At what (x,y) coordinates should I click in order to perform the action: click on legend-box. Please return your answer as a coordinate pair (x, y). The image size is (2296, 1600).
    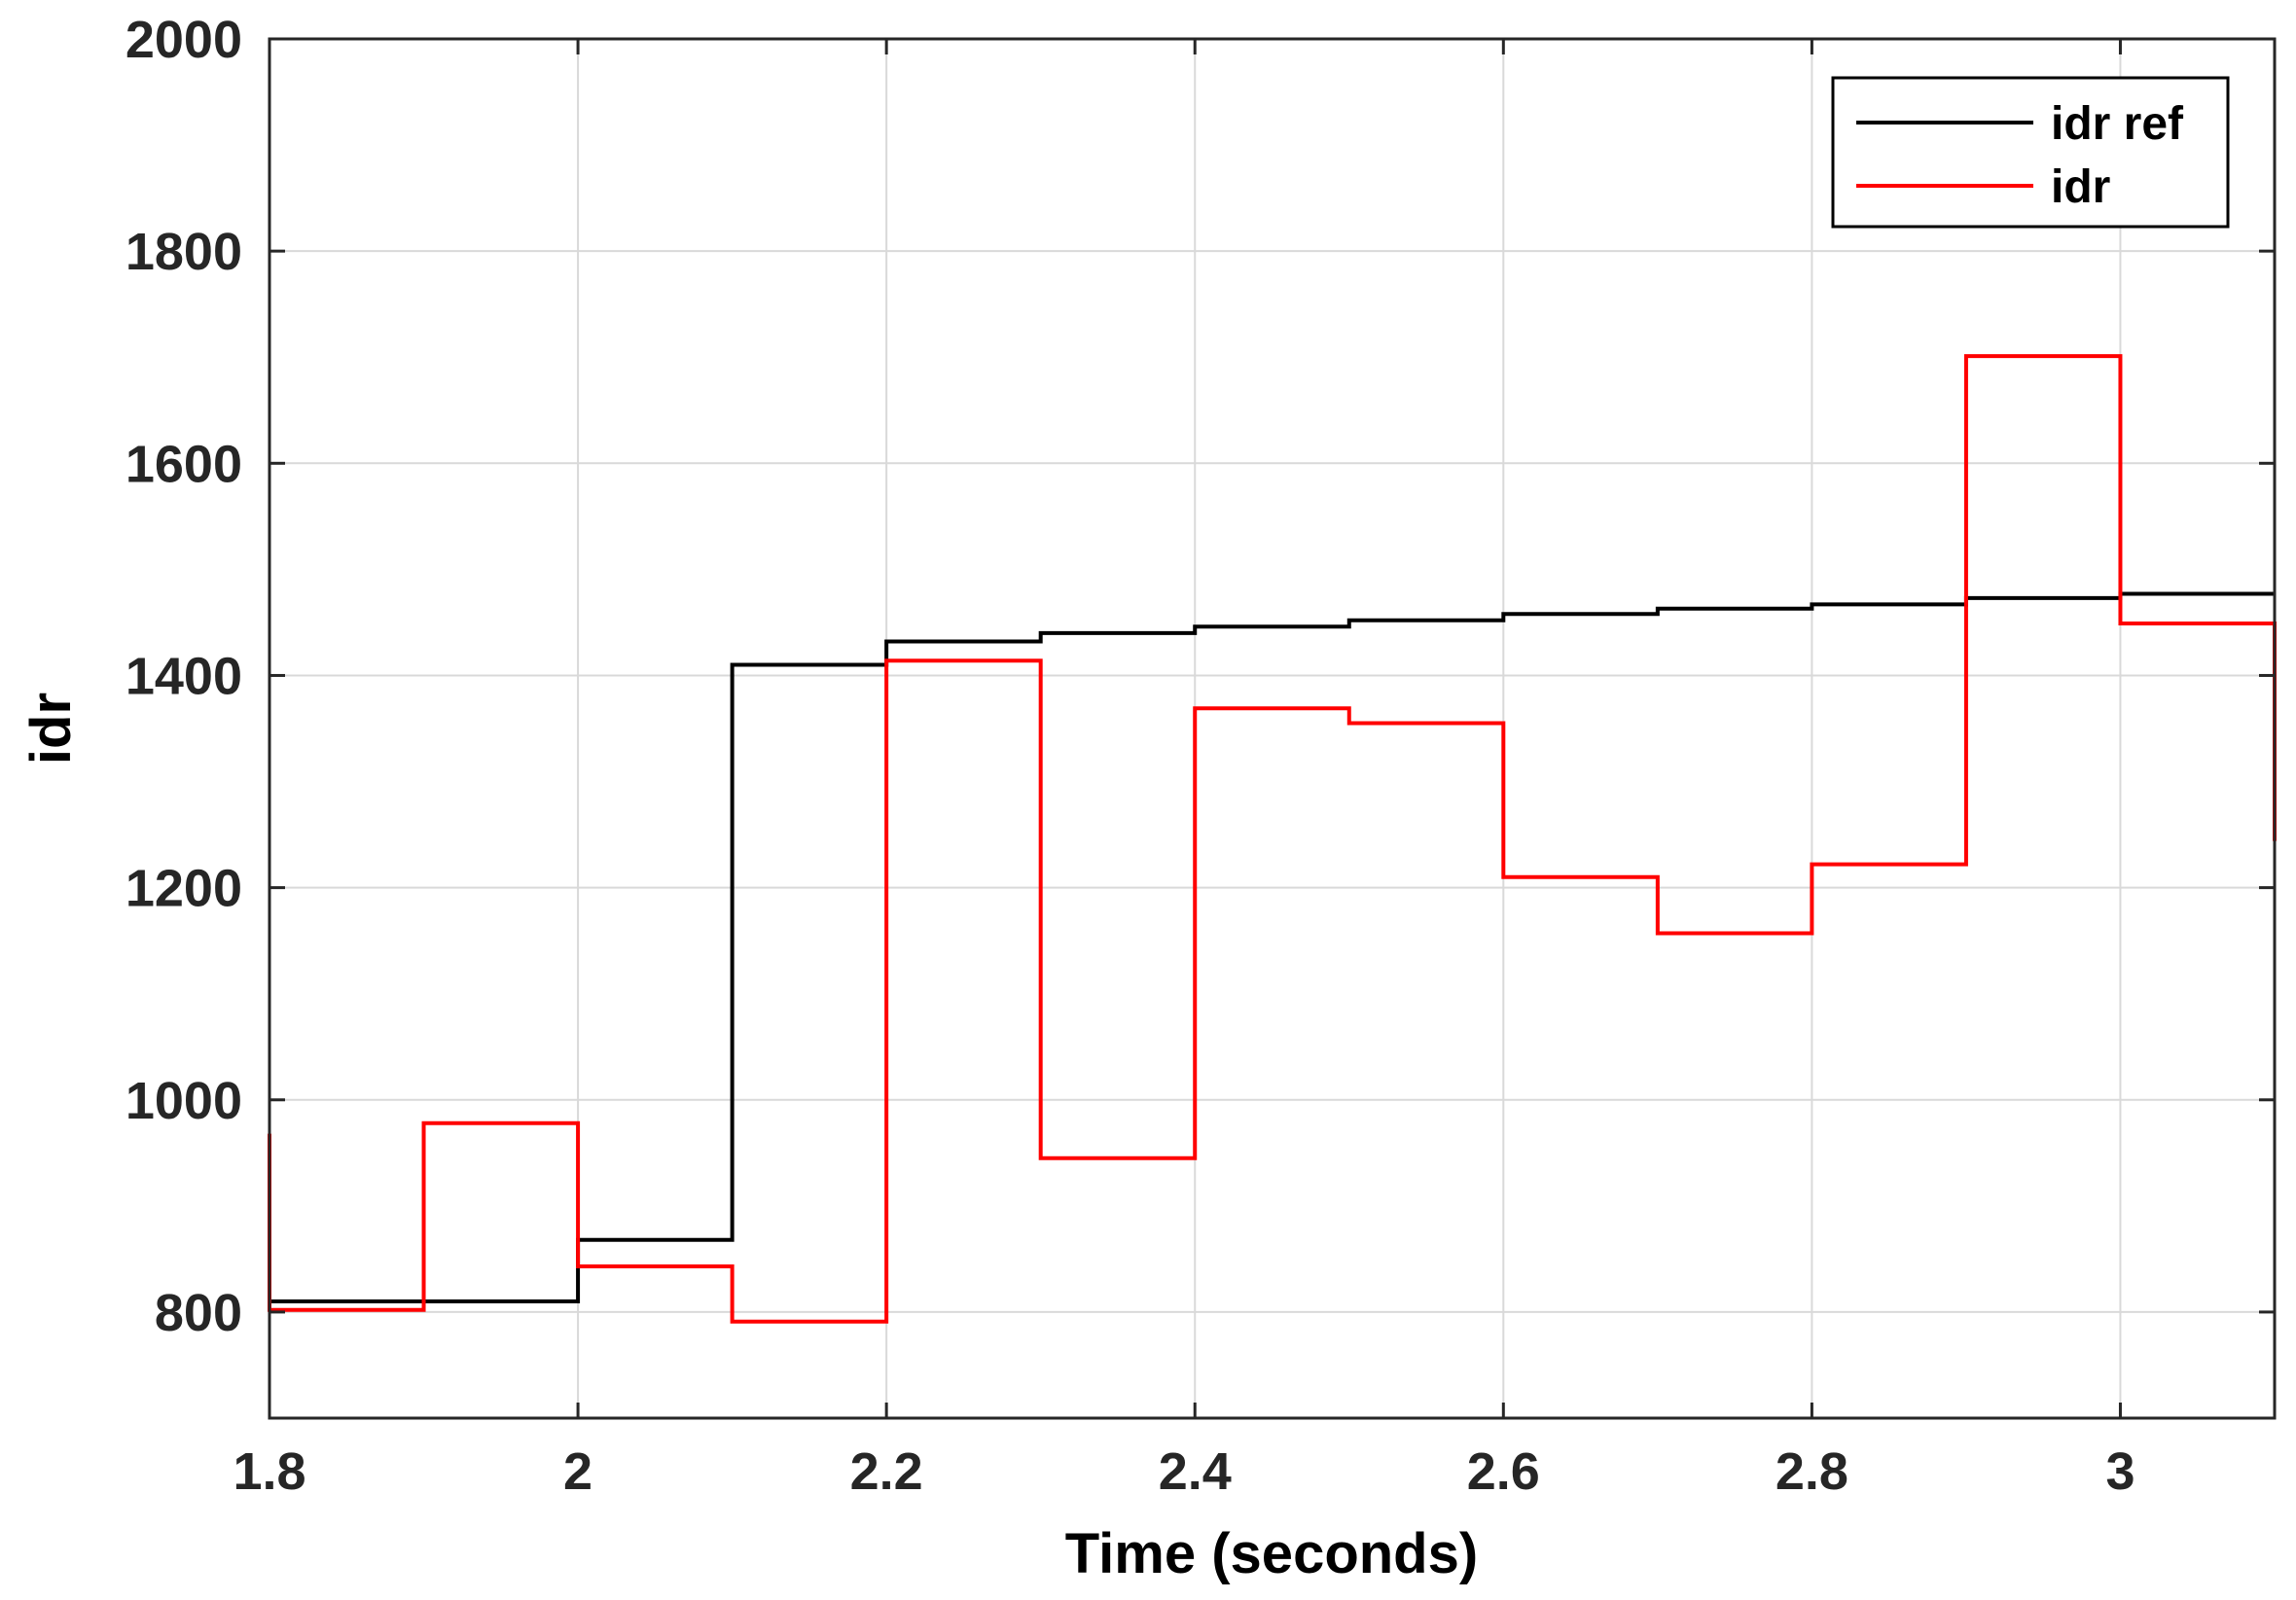
    Looking at the image, I should click on (2030, 152).